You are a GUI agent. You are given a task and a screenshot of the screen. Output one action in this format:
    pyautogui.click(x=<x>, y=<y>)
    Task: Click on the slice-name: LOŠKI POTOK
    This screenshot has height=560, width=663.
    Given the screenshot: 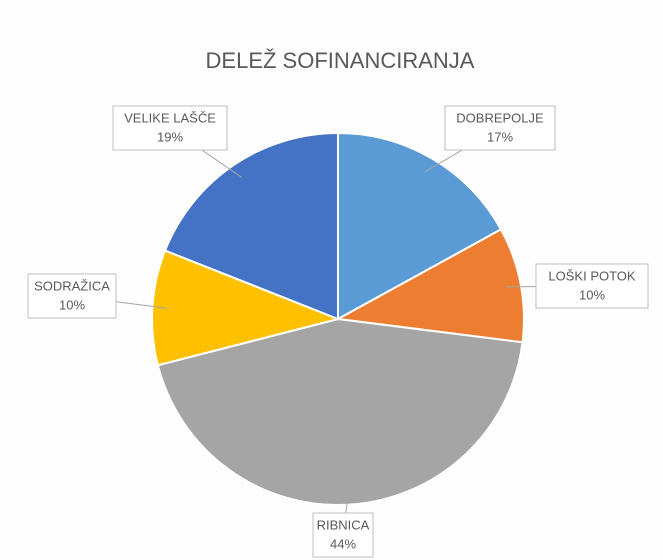 What is the action you would take?
    pyautogui.click(x=592, y=275)
    